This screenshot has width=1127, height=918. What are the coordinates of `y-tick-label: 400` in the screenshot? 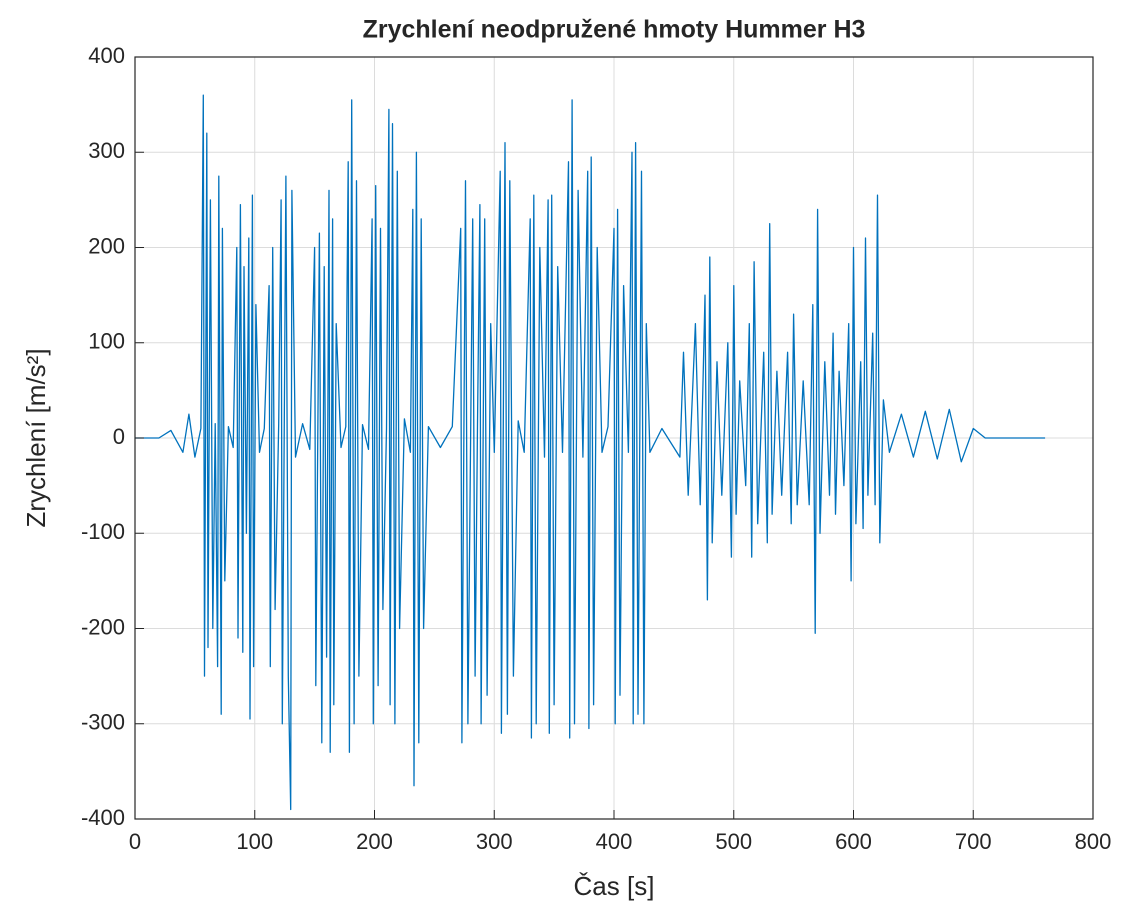 It's located at (106, 55).